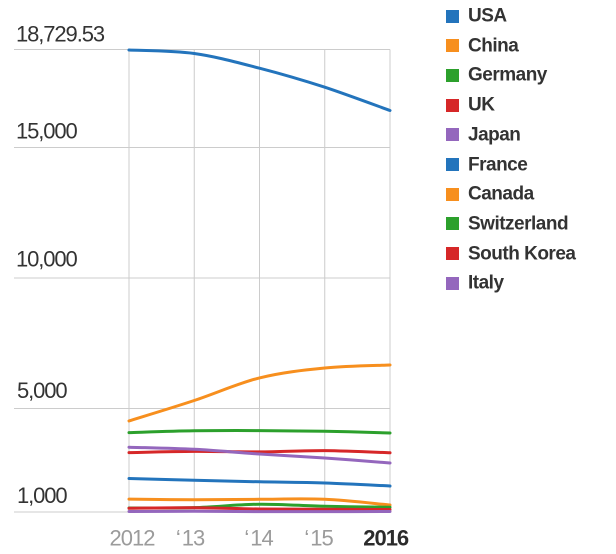 The height and width of the screenshot is (554, 616). Describe the element at coordinates (42, 390) in the screenshot. I see `svg-text: 5,000` at that location.